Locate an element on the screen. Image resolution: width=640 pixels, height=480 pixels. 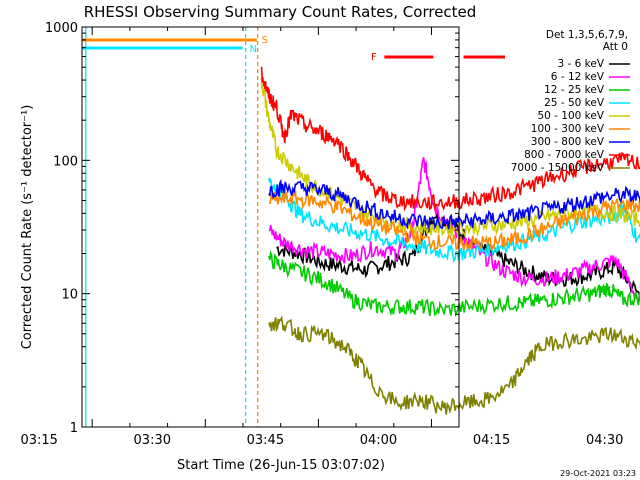
legend-label: 7000 - 15000 keV is located at coordinates (558, 168).